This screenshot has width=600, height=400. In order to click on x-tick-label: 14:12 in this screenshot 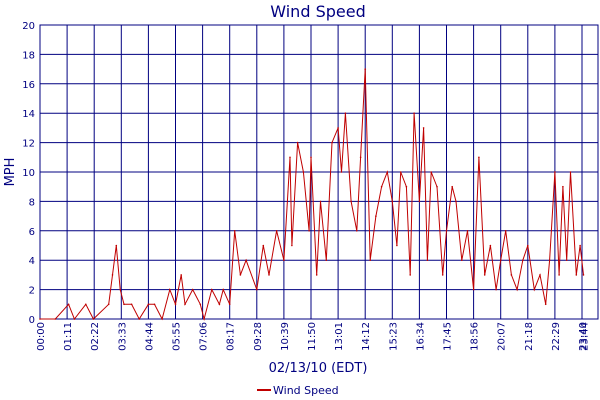, I will do `click(366, 336)`.